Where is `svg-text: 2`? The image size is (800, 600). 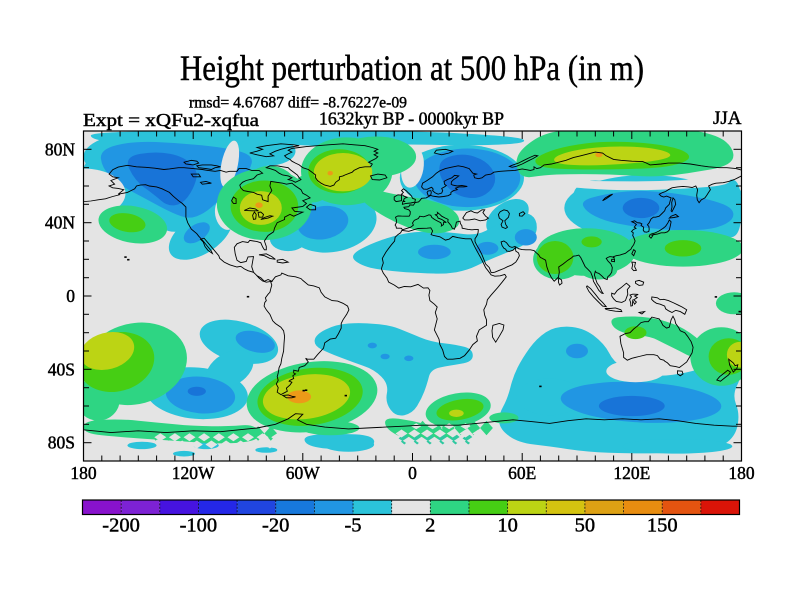
svg-text: 2 is located at coordinates (430, 526).